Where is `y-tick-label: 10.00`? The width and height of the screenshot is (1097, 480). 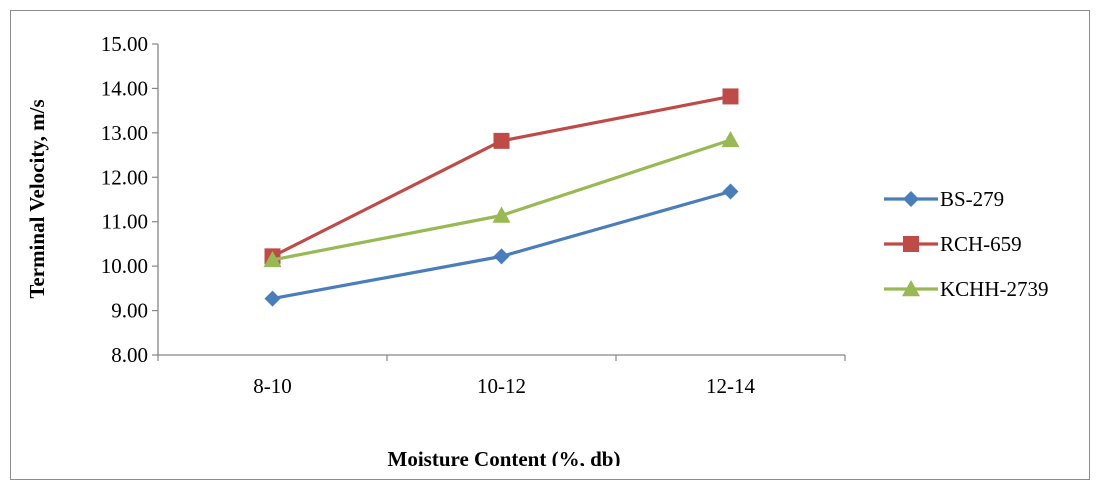 y-tick-label: 10.00 is located at coordinates (124, 266).